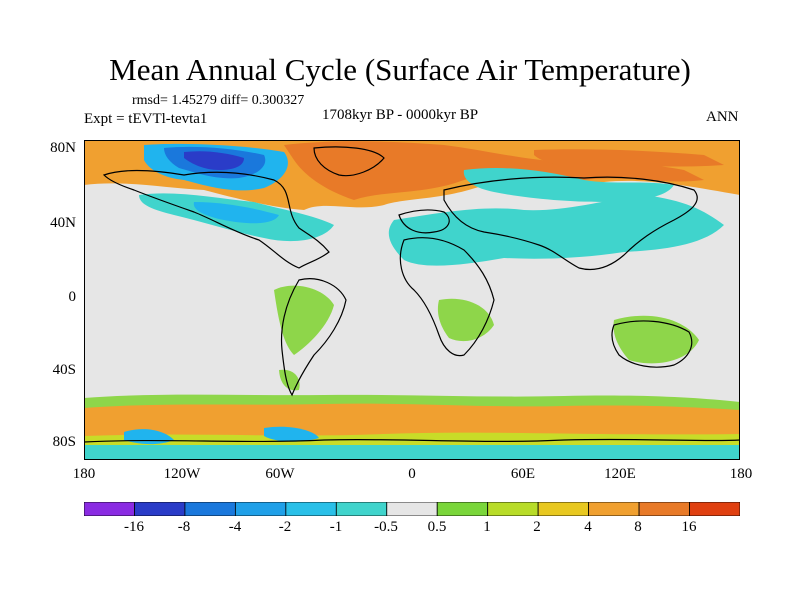  What do you see at coordinates (400, 115) in the screenshot?
I see `period-label: 1708kyr BP - 0000kyr BP` at bounding box center [400, 115].